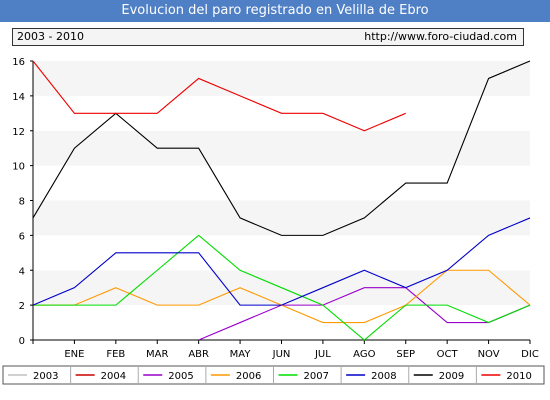 This screenshot has width=550, height=400. I want to click on x-tick-label: NOV, so click(489, 354).